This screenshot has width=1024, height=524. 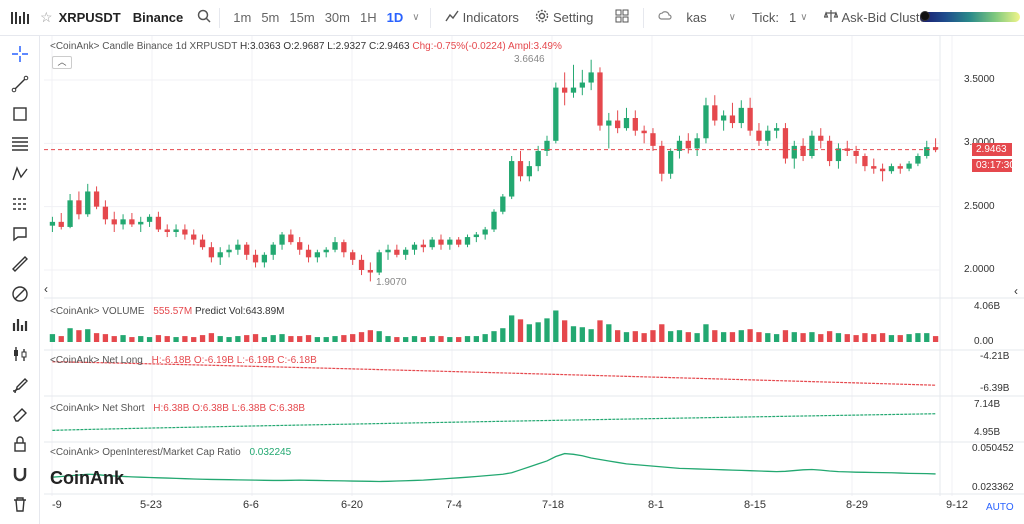 I want to click on search-icon, so click(x=204, y=17).